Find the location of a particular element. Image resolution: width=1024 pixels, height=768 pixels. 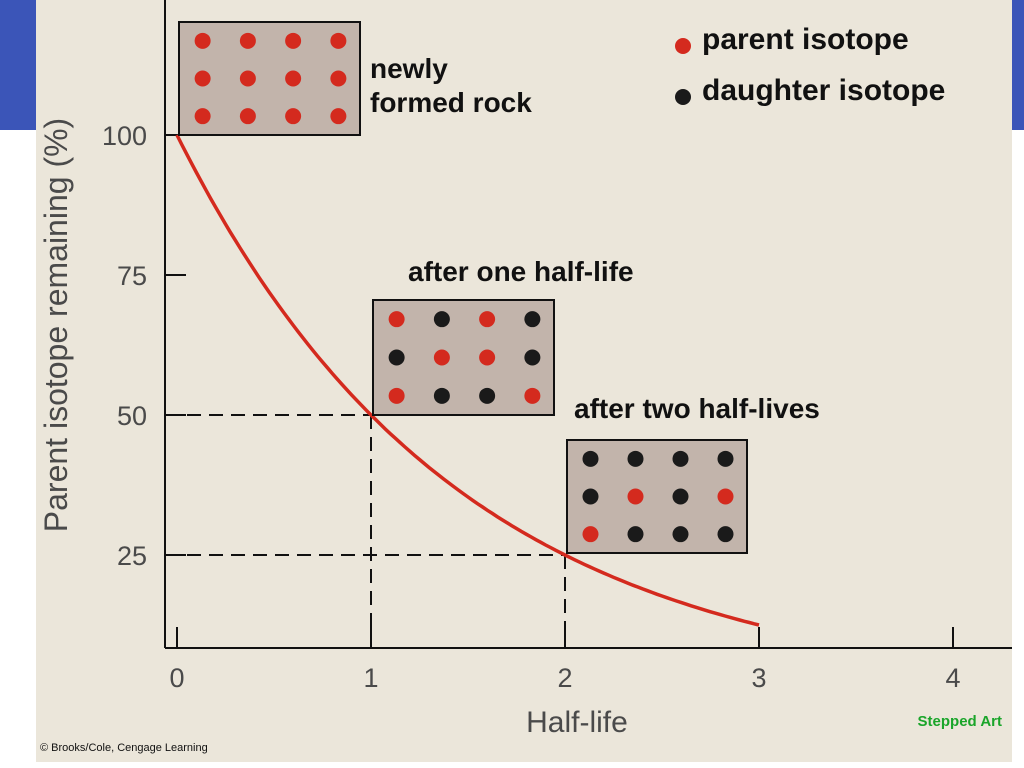

copyright-credit: © Brooks/Cole, Cengage Learning is located at coordinates (124, 748).